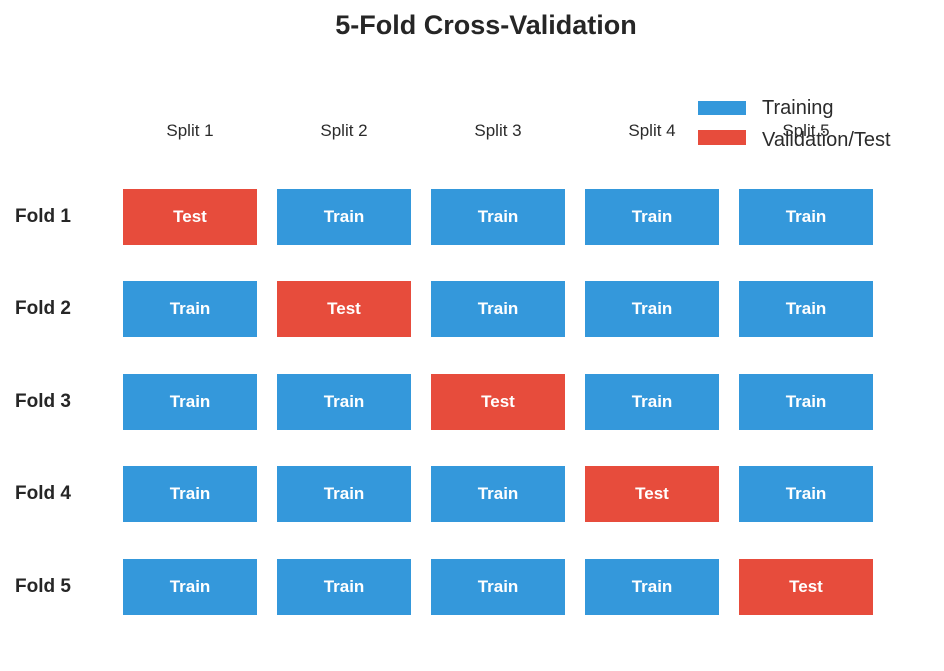 This screenshot has height=671, width=944. I want to click on legend-training-swatch, so click(722, 108).